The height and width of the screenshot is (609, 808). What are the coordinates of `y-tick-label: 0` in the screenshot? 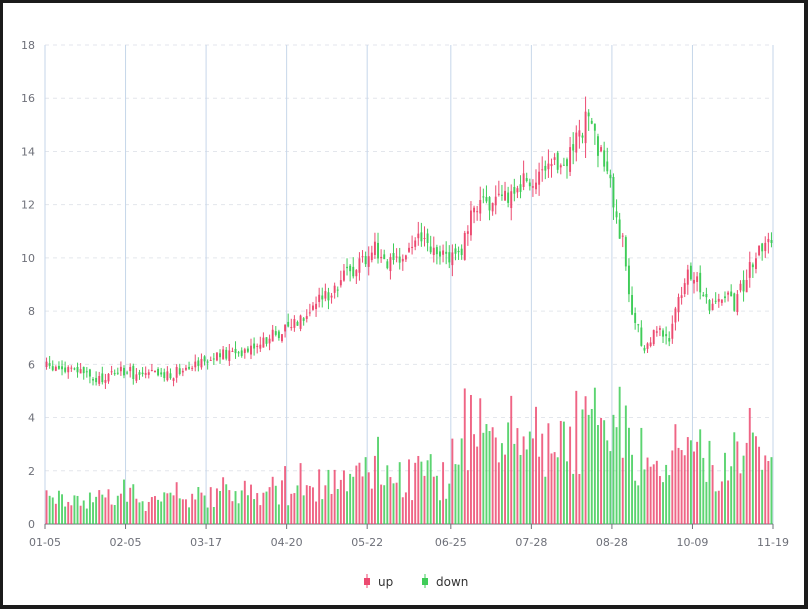 It's located at (31, 524).